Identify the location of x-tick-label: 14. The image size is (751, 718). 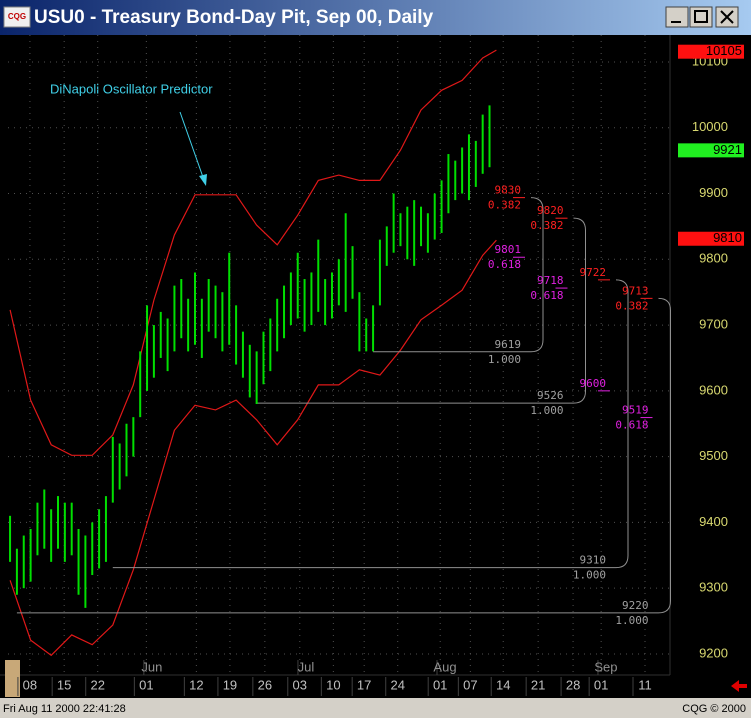
(503, 684).